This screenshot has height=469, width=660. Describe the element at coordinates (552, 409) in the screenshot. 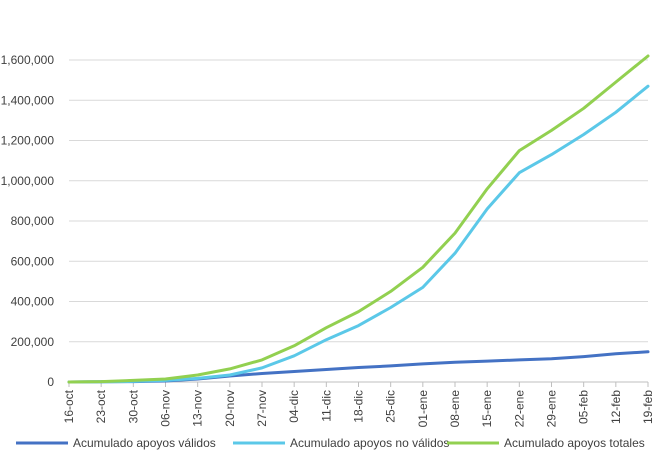

I see `x-tick-label: 29-ene` at that location.